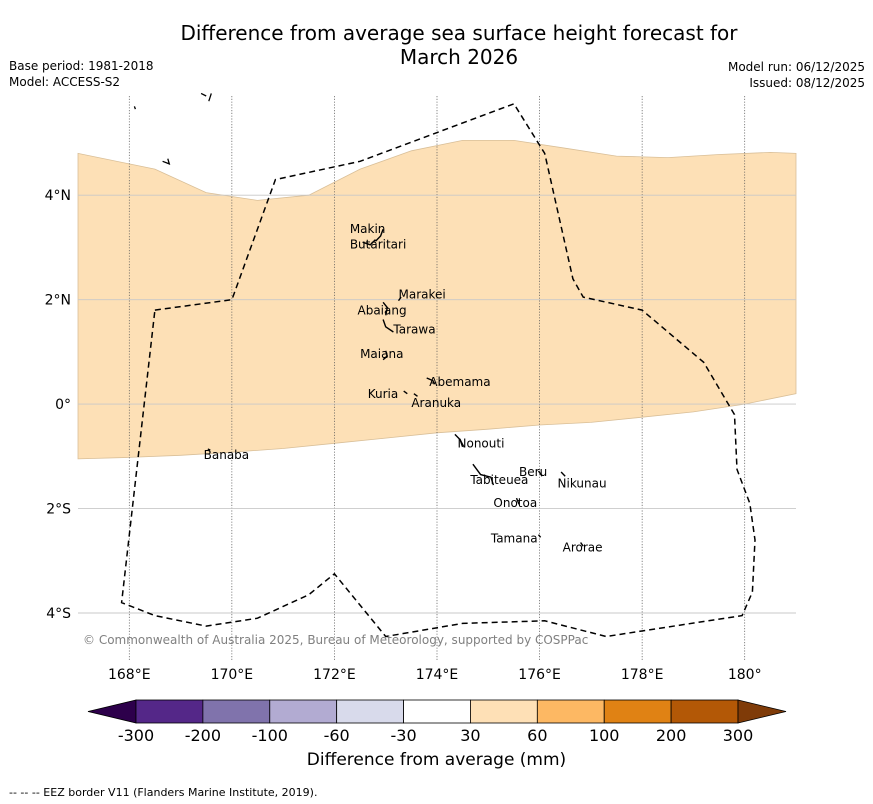  Describe the element at coordinates (514, 539) in the screenshot. I see `island-label: Tamana` at that location.